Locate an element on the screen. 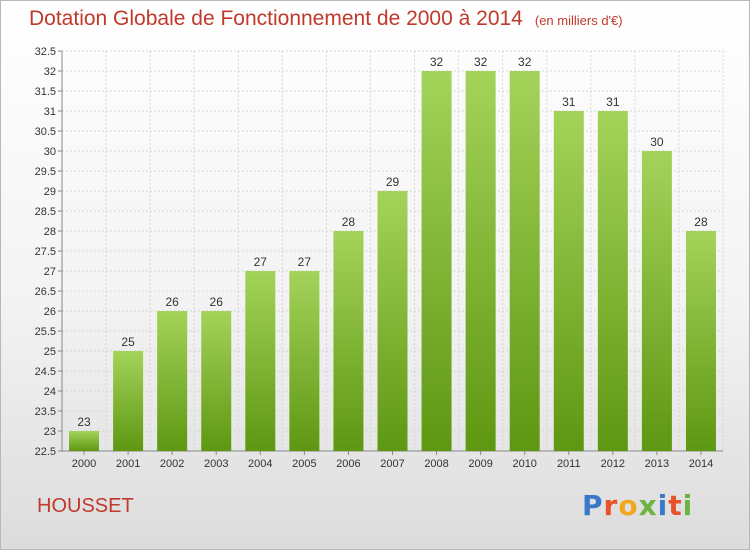 This screenshot has width=750, height=551. y-tick-label: 32.5 is located at coordinates (45, 52).